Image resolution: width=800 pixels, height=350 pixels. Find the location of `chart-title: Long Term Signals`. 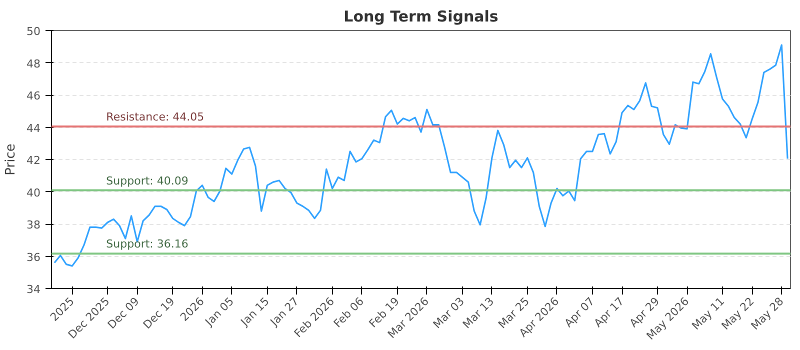

chart-title: Long Term Signals is located at coordinates (421, 17).